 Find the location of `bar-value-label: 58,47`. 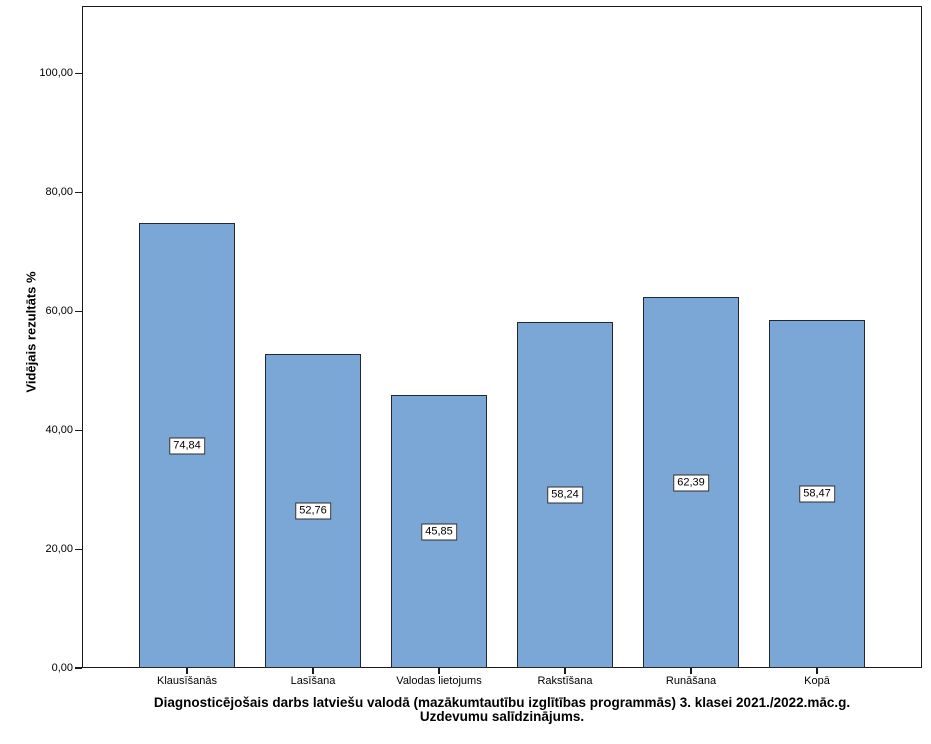

bar-value-label: 58,47 is located at coordinates (817, 494).